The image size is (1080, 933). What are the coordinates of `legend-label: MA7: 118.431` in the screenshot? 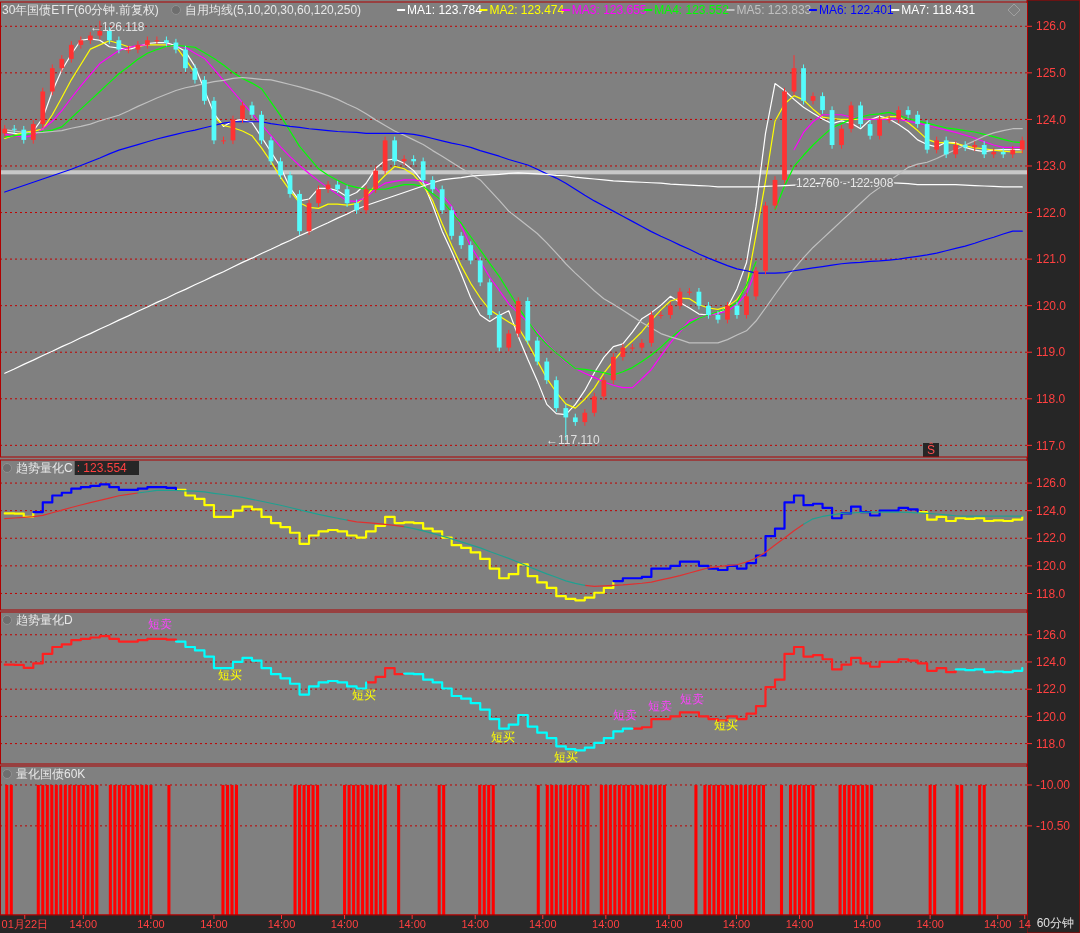 It's located at (938, 10).